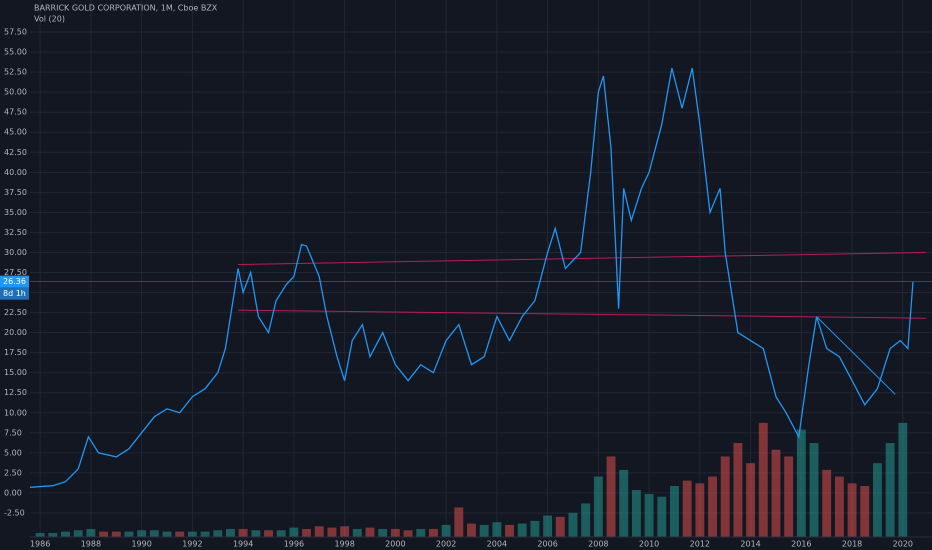 The height and width of the screenshot is (550, 932). Describe the element at coordinates (15, 32) in the screenshot. I see `y-tick-label: 57.50` at that location.